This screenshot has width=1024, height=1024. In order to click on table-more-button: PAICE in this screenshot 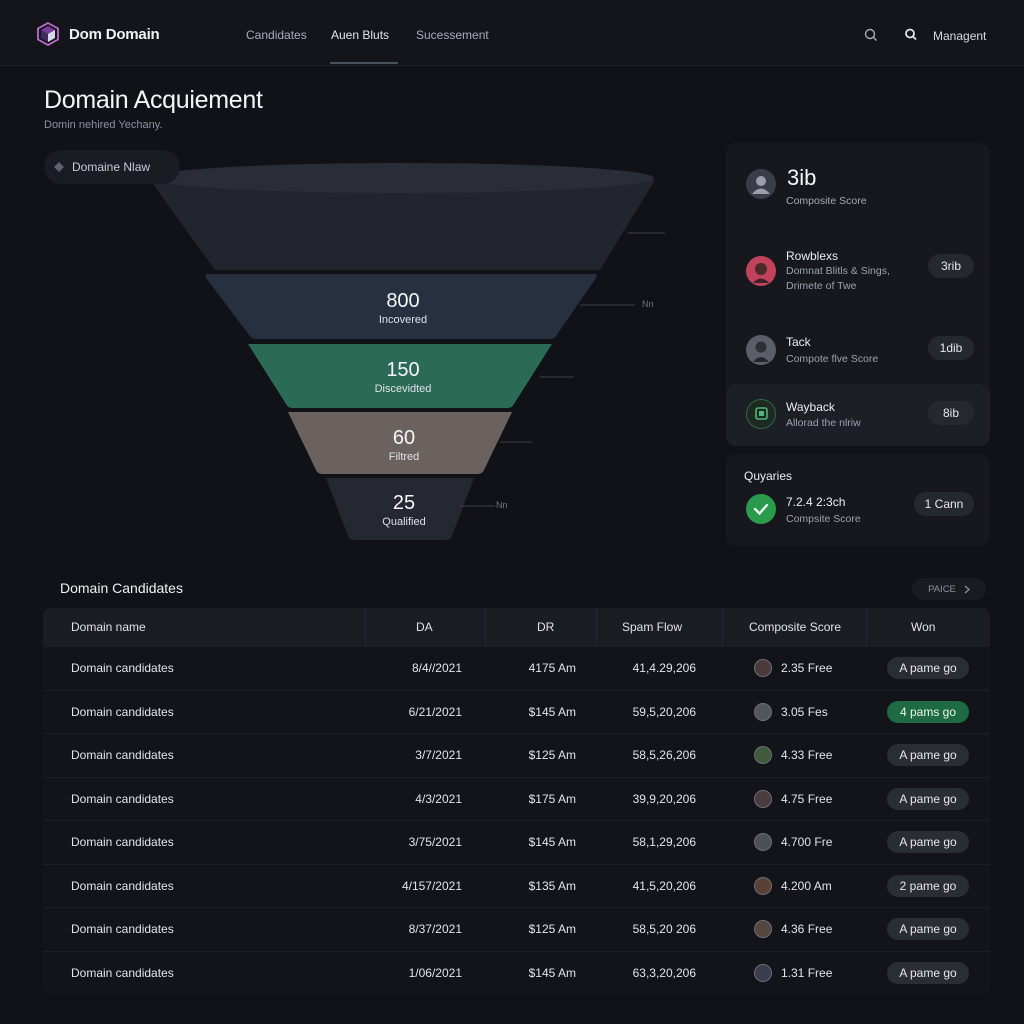, I will do `click(949, 589)`.